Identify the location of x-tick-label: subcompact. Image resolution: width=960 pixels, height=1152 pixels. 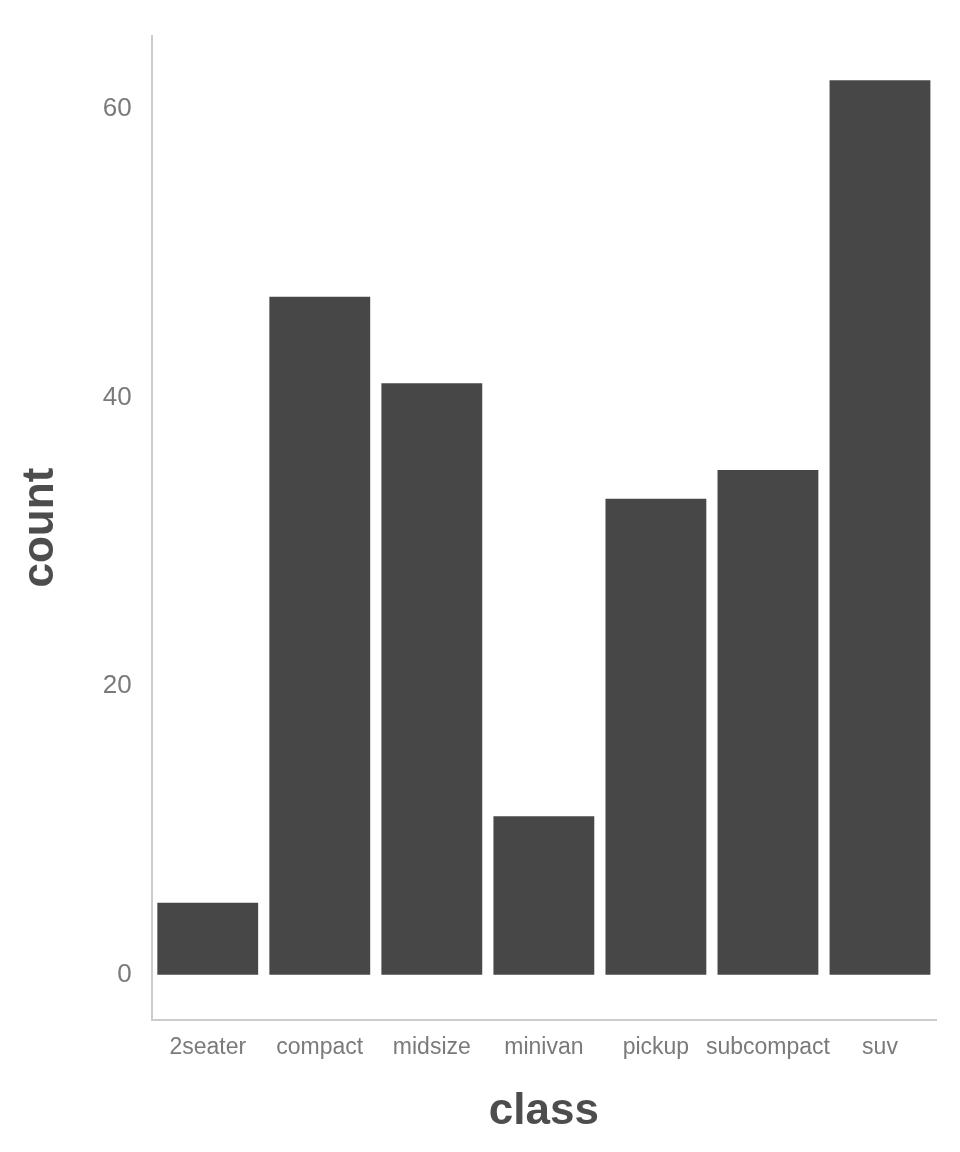
(768, 1045).